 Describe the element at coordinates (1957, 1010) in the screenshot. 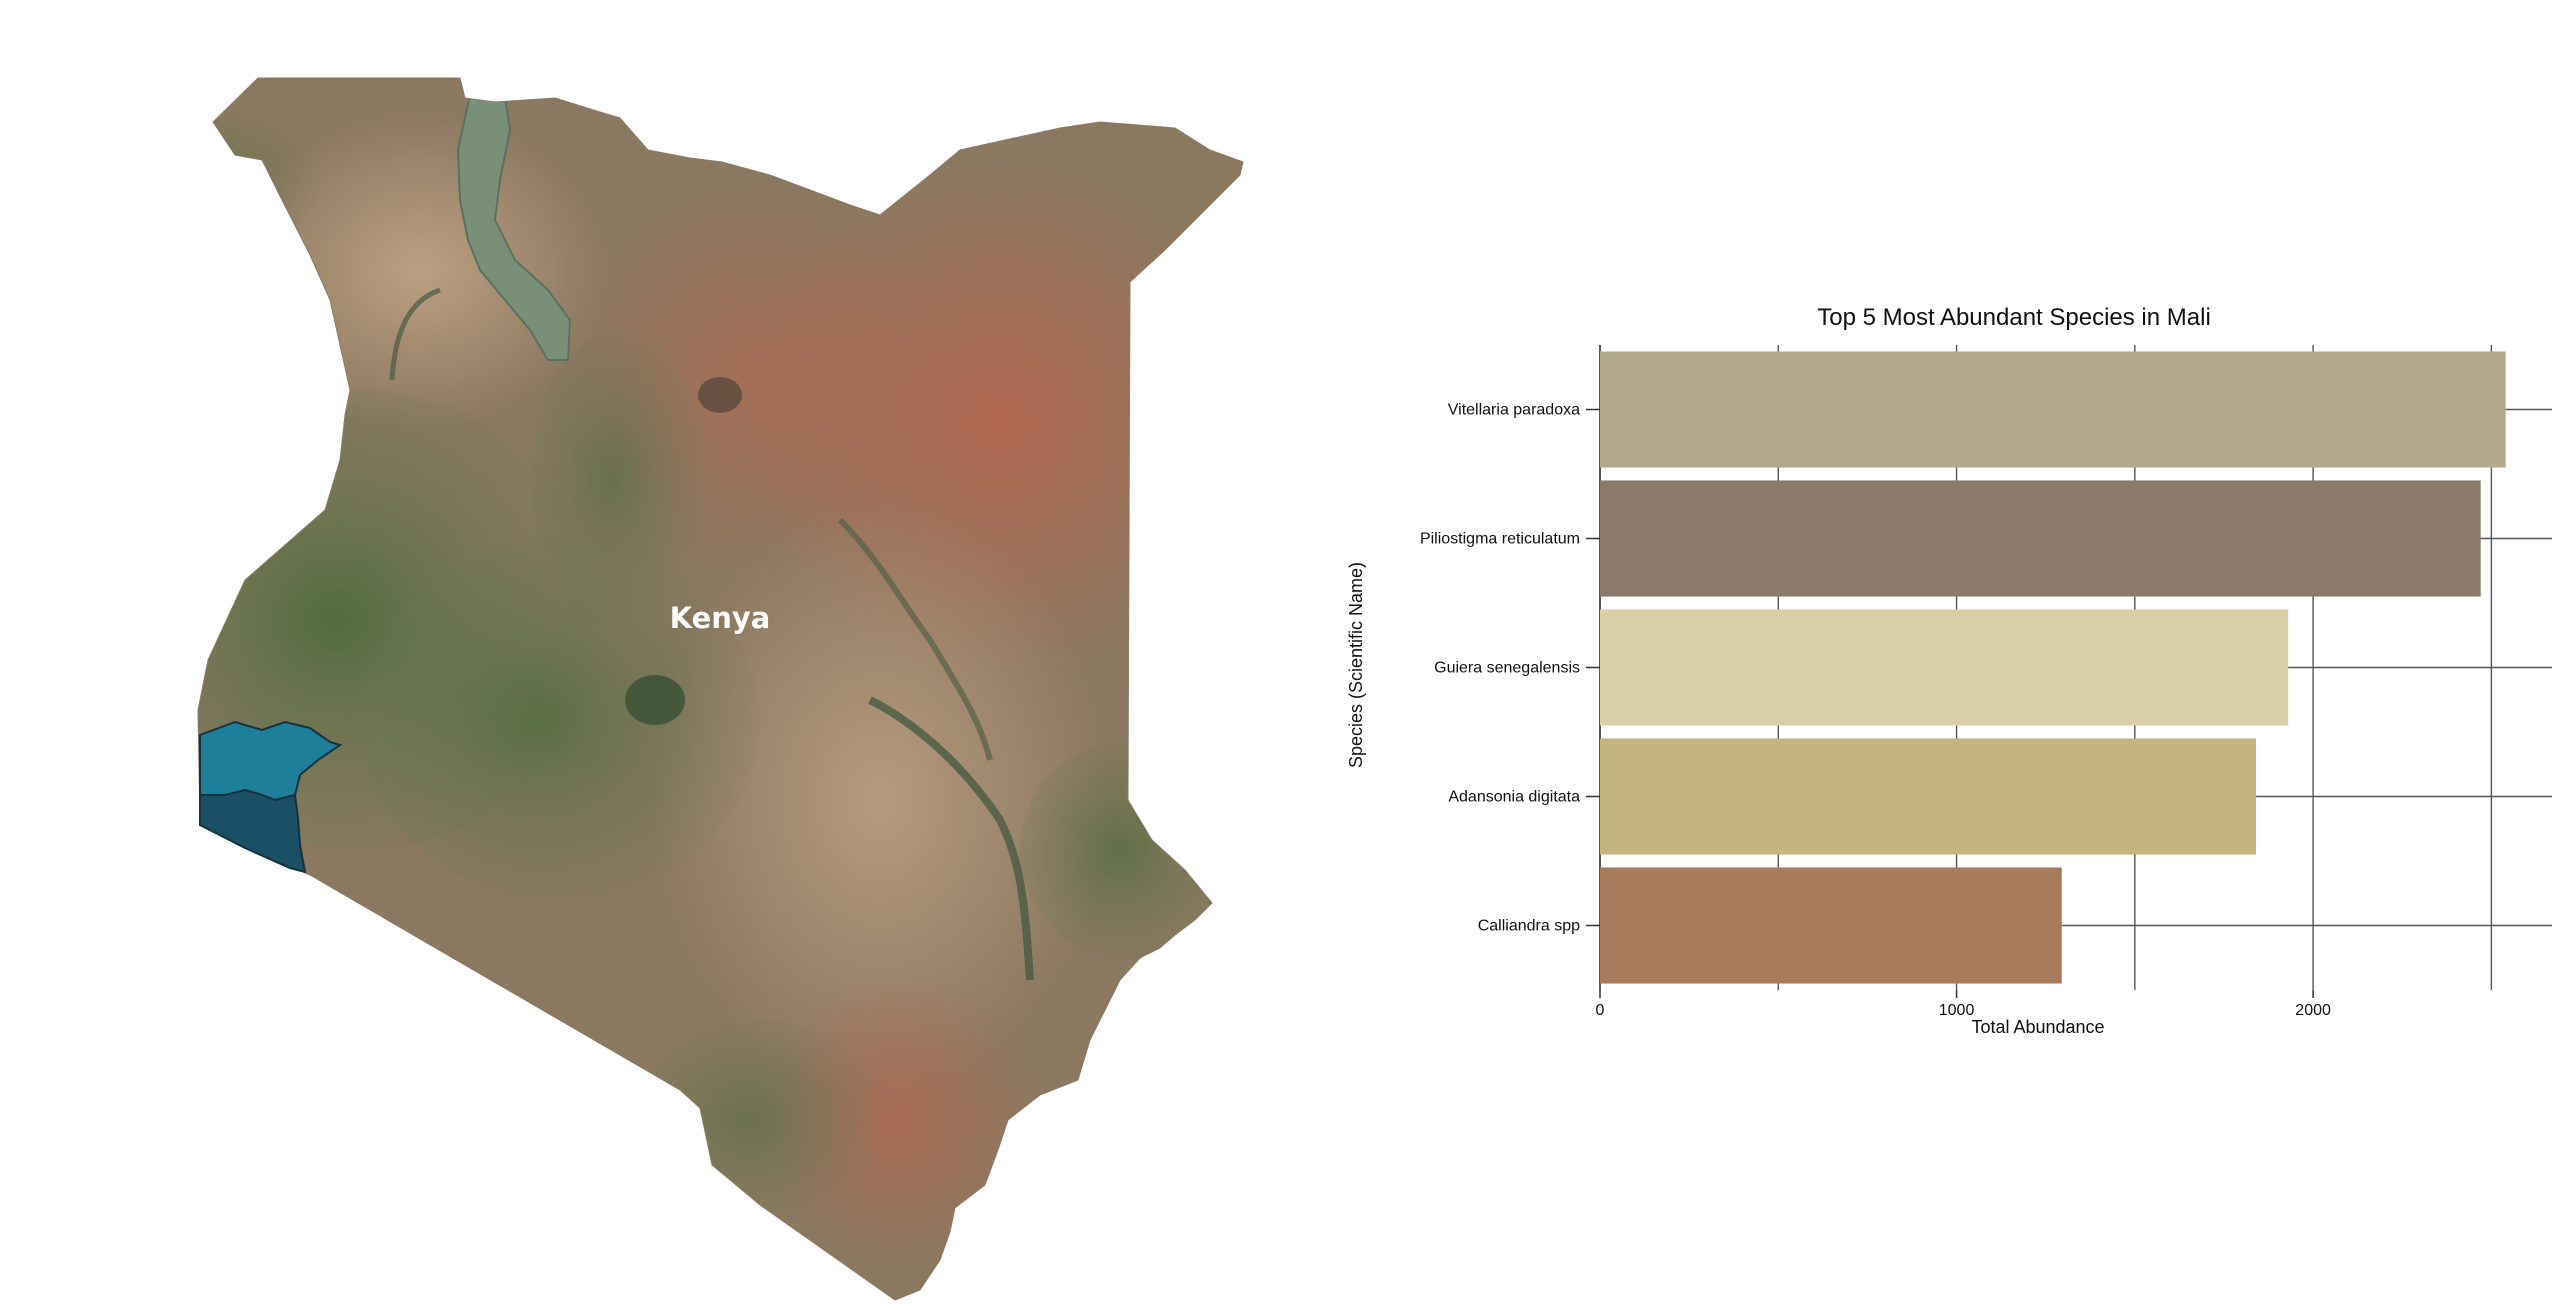

I see `x-tick-label: 1000` at that location.